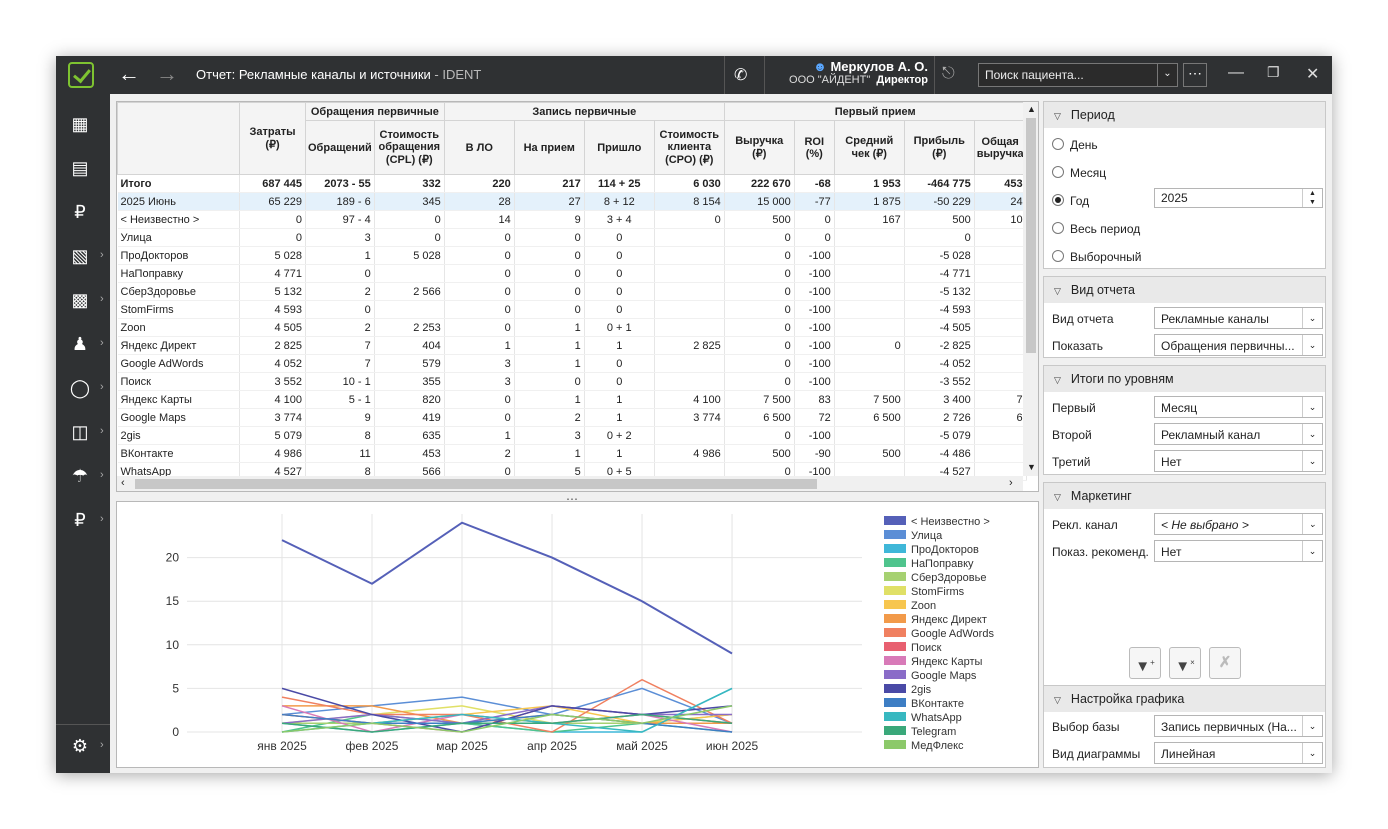  Describe the element at coordinates (572, 363) in the screenshot. I see `table-row: Google AdWords 4 052 7 579 3 1 0 0 -100 -4 052` at that location.